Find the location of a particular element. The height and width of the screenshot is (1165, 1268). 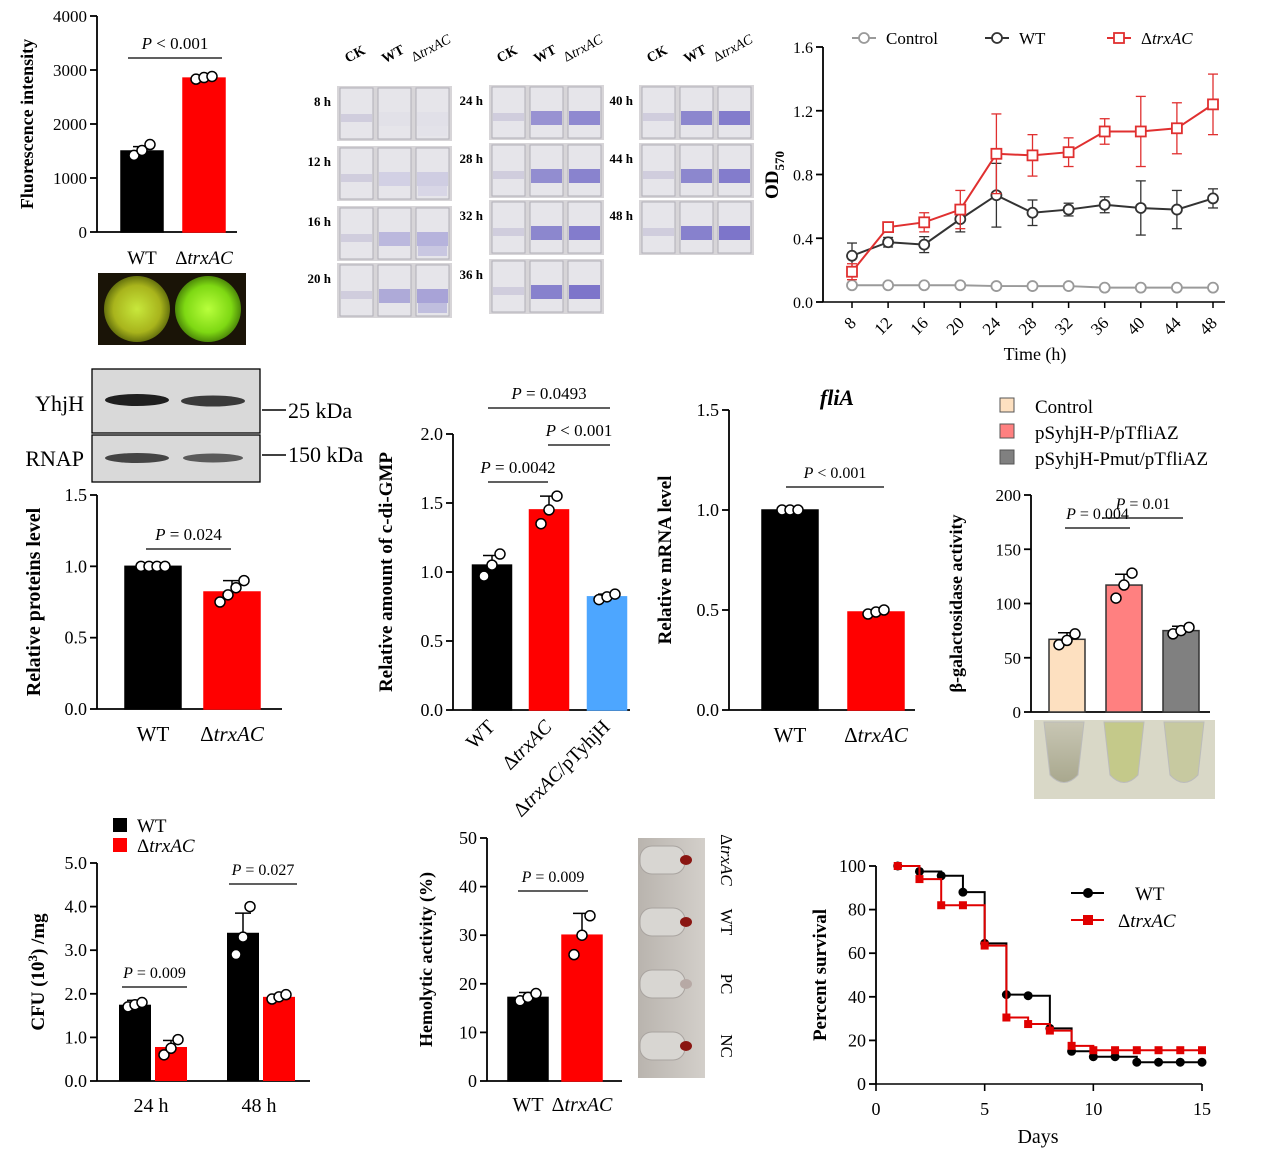

tube-body is located at coordinates (662, 984).